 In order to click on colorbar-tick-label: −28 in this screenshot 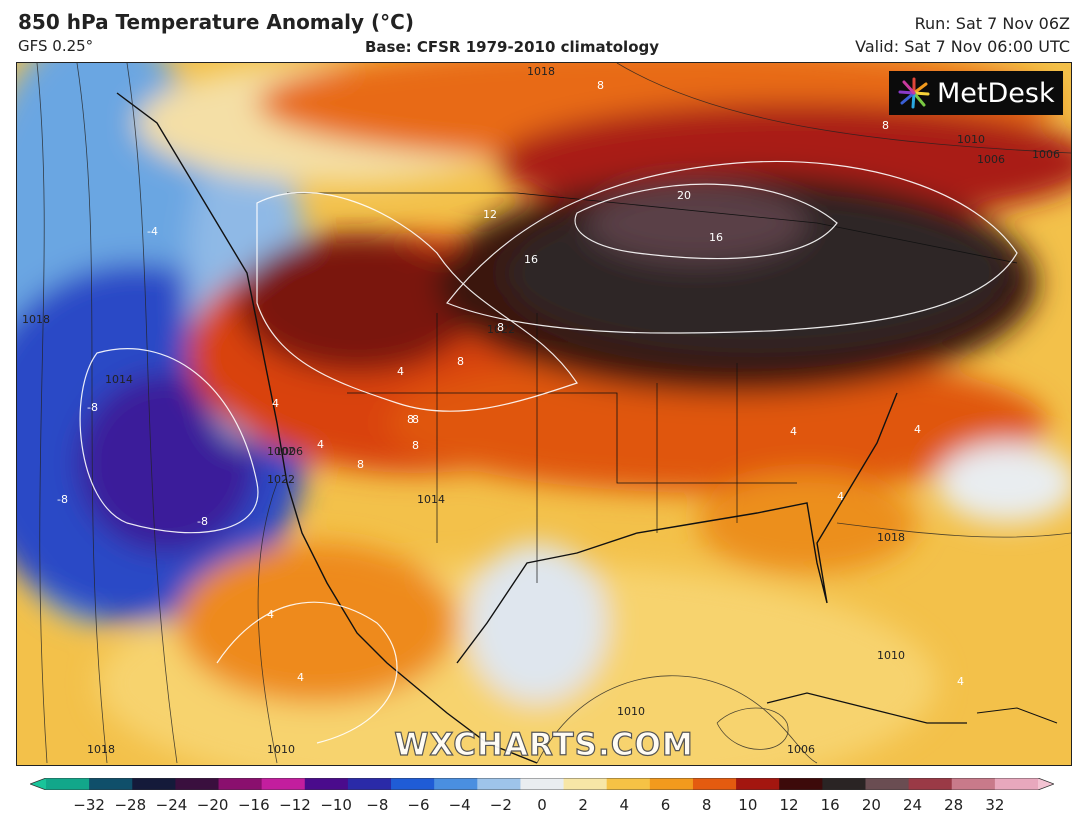, I will do `click(130, 805)`.